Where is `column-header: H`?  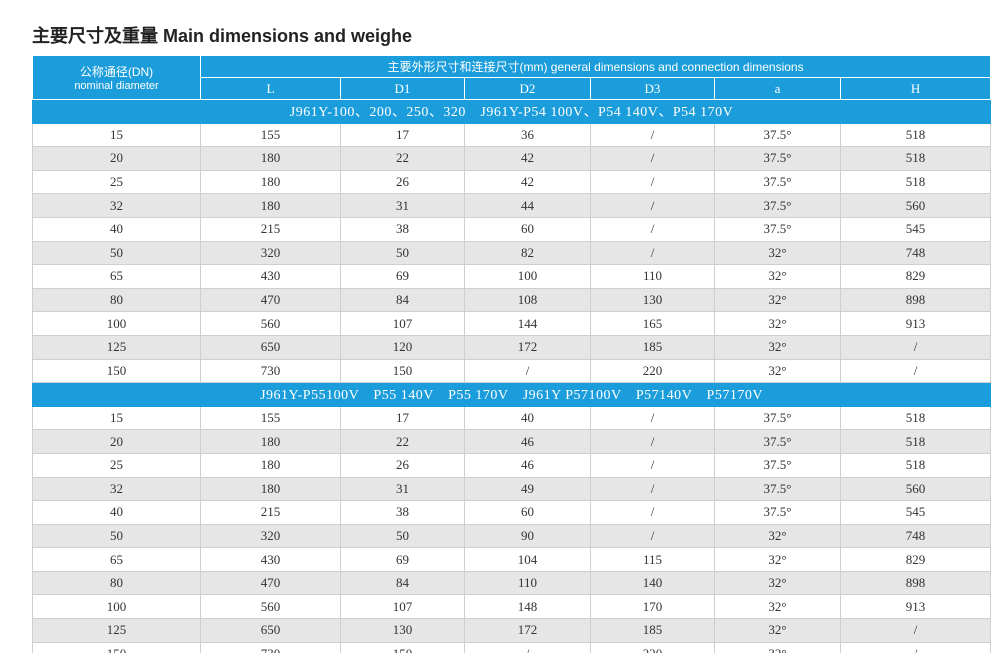 column-header: H is located at coordinates (915, 88).